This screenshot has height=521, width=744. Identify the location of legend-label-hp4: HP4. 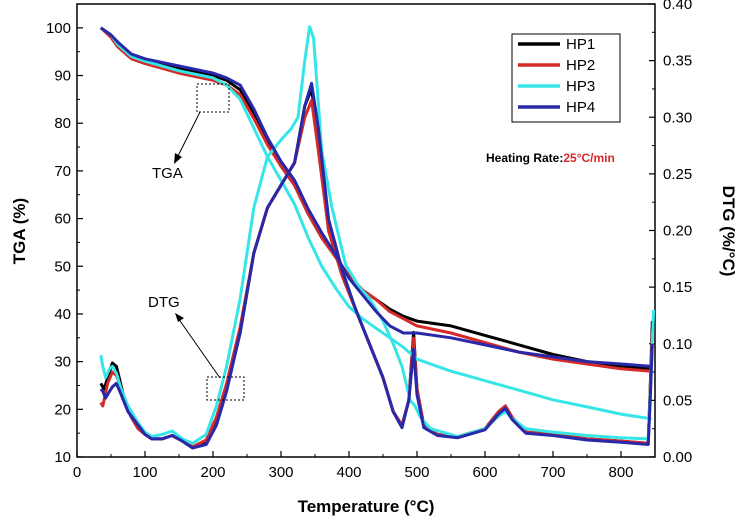
(580, 107).